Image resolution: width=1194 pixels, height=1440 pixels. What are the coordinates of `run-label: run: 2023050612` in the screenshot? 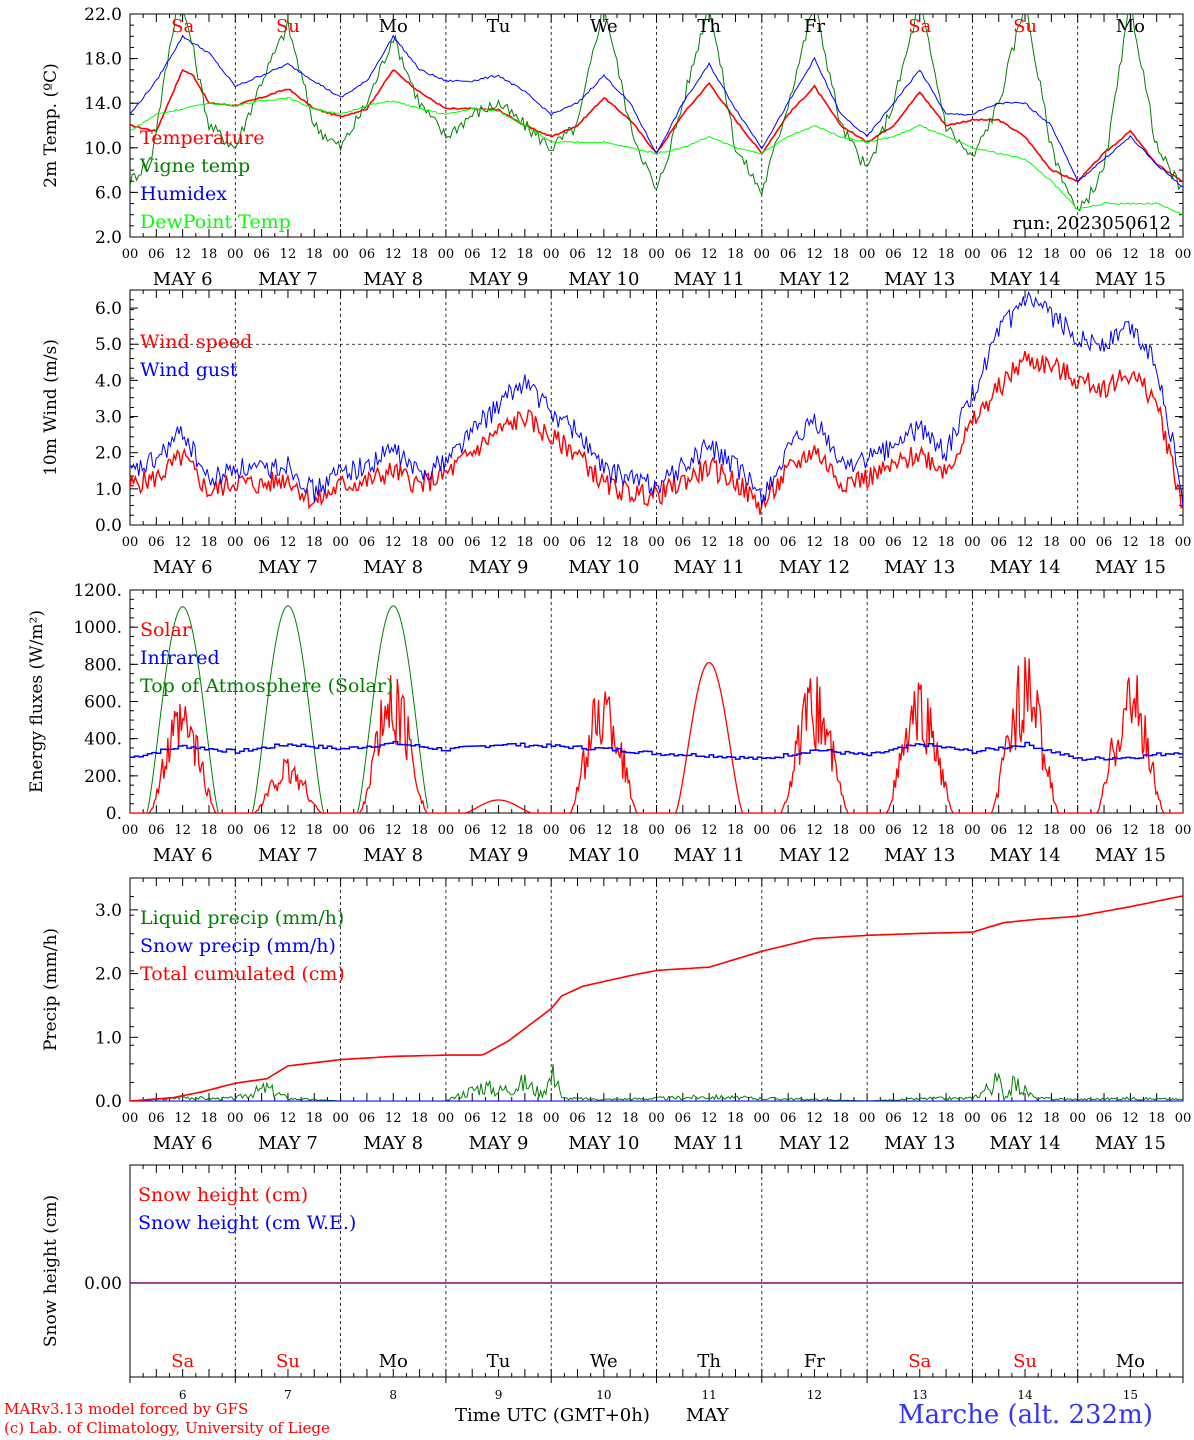 It's located at (1092, 223).